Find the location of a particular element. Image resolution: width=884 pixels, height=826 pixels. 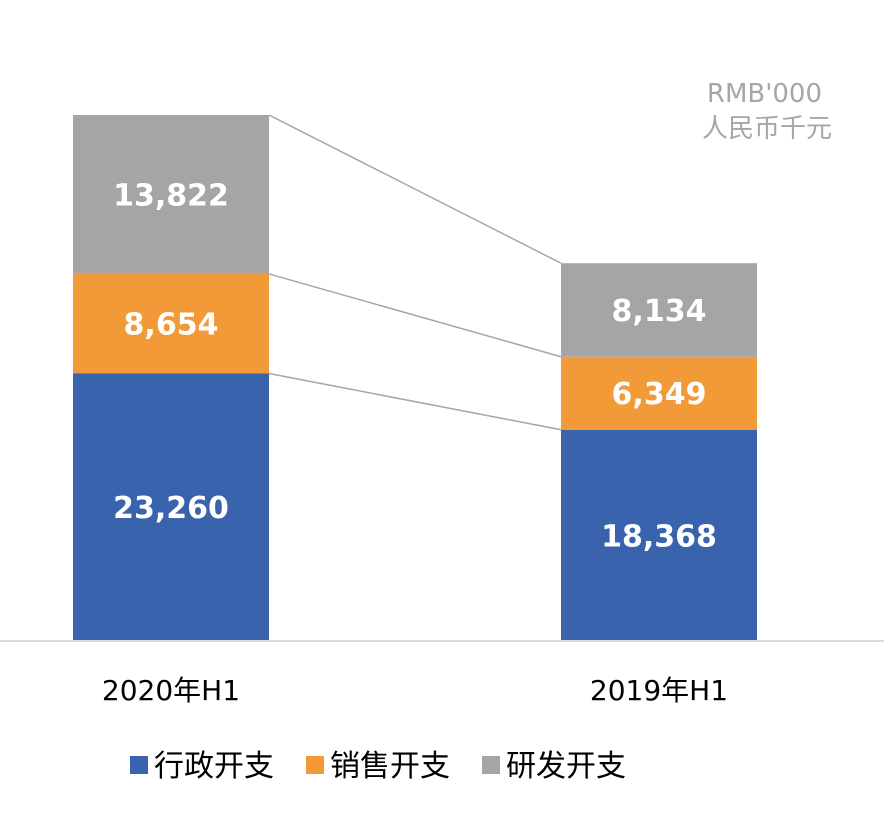

data-label: 8,654 is located at coordinates (171, 325).